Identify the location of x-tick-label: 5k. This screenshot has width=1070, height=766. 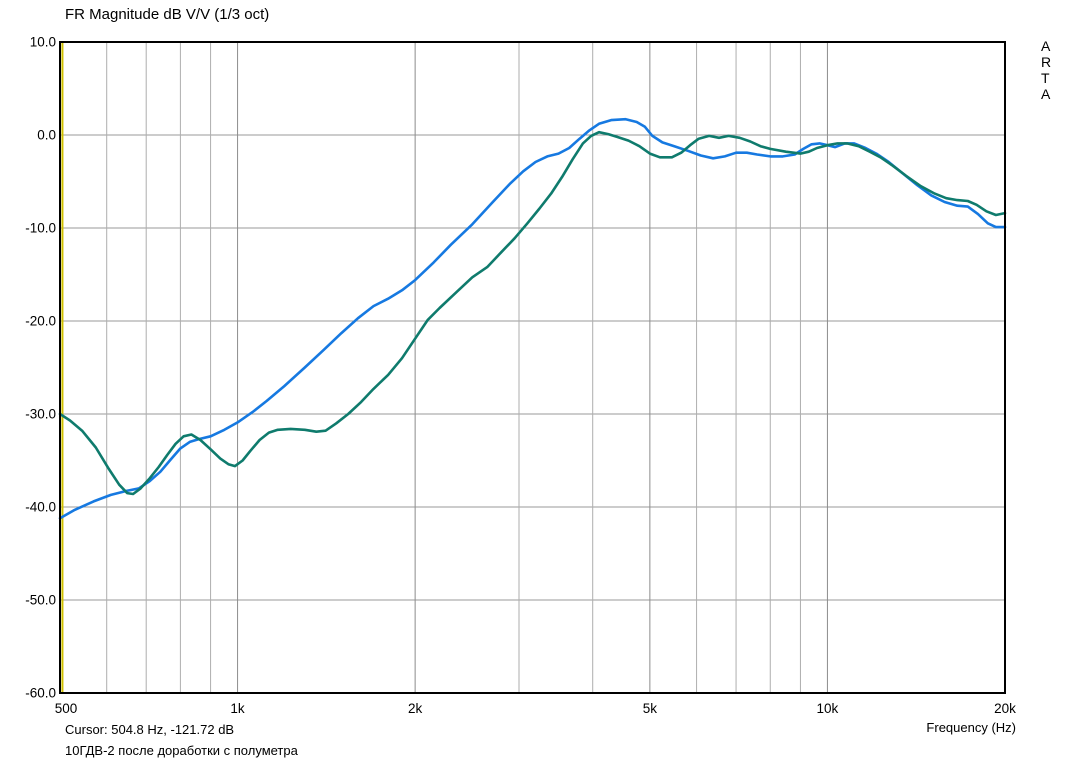
(650, 708).